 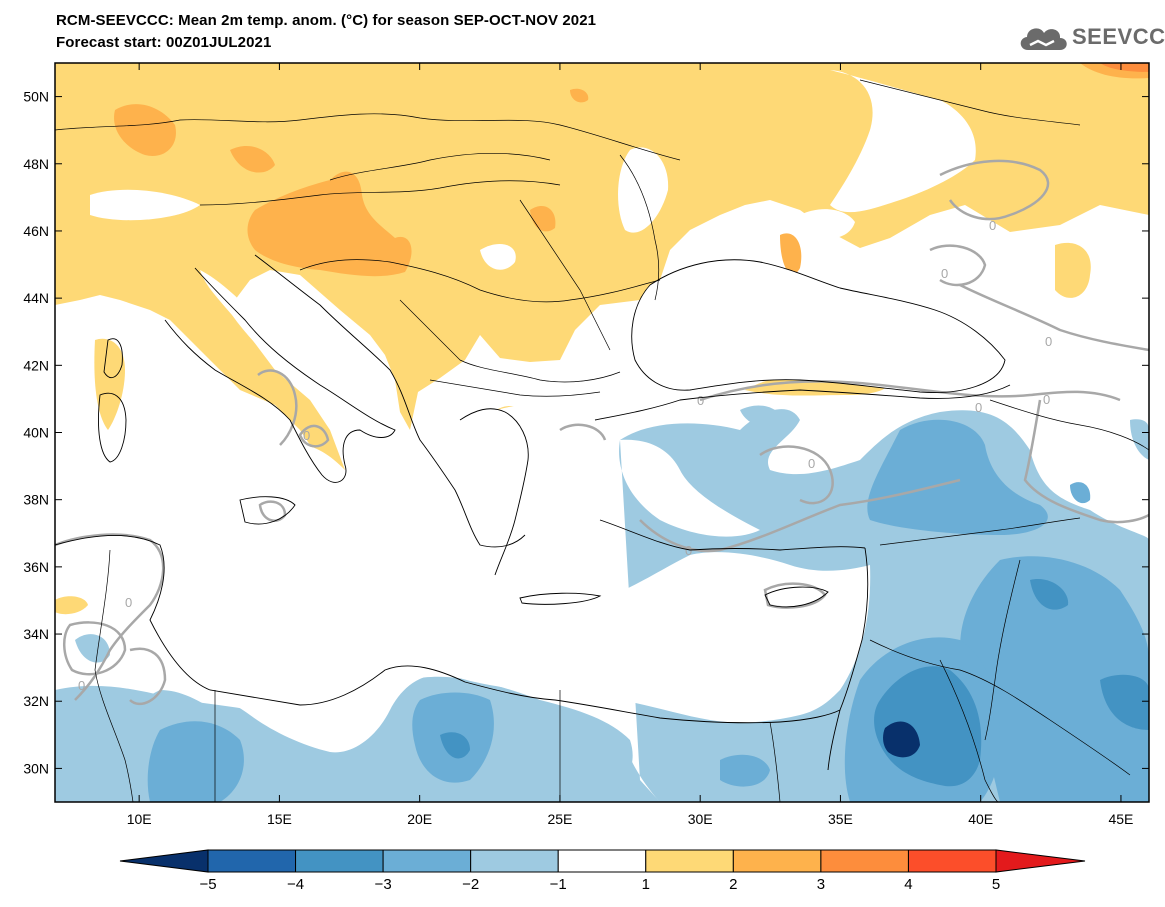 I want to click on cool-anomaly-max, so click(x=901, y=739).